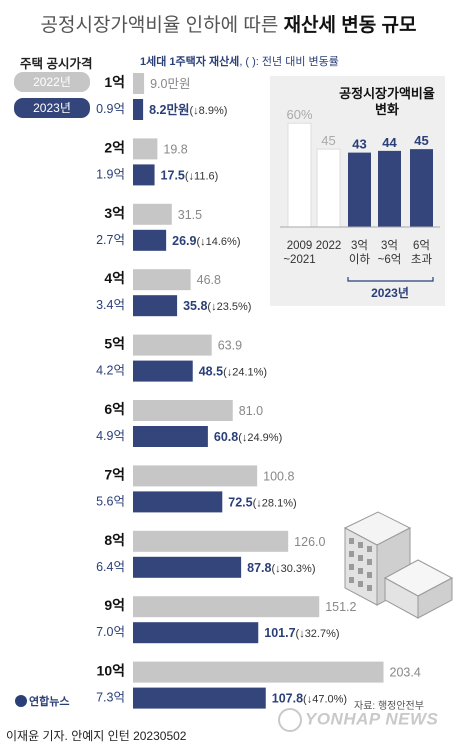  I want to click on value-2023: 72.5, so click(240, 502).